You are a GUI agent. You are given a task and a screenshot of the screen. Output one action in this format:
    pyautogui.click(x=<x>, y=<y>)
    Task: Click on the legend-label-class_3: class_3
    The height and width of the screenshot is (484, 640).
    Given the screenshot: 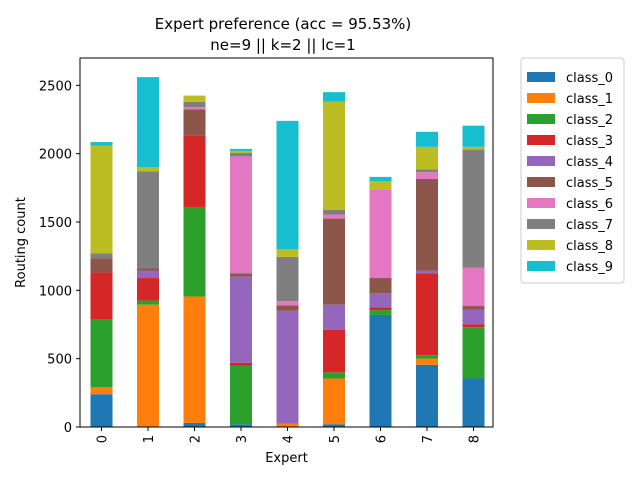 What is the action you would take?
    pyautogui.click(x=589, y=141)
    